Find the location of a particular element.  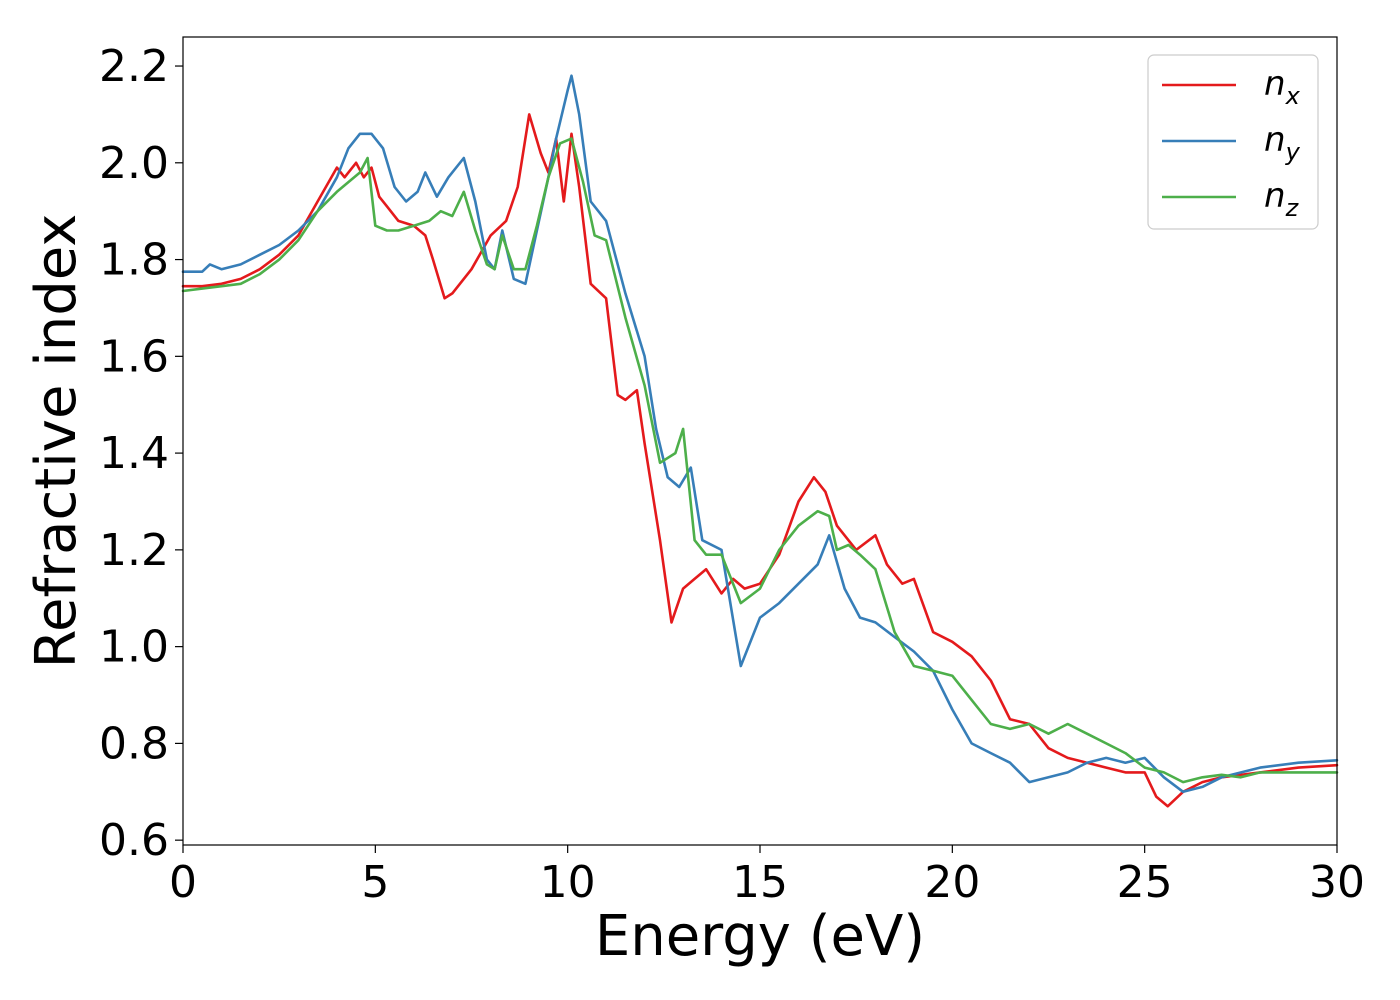

y-tick-label: 0.8 is located at coordinates (134, 743).